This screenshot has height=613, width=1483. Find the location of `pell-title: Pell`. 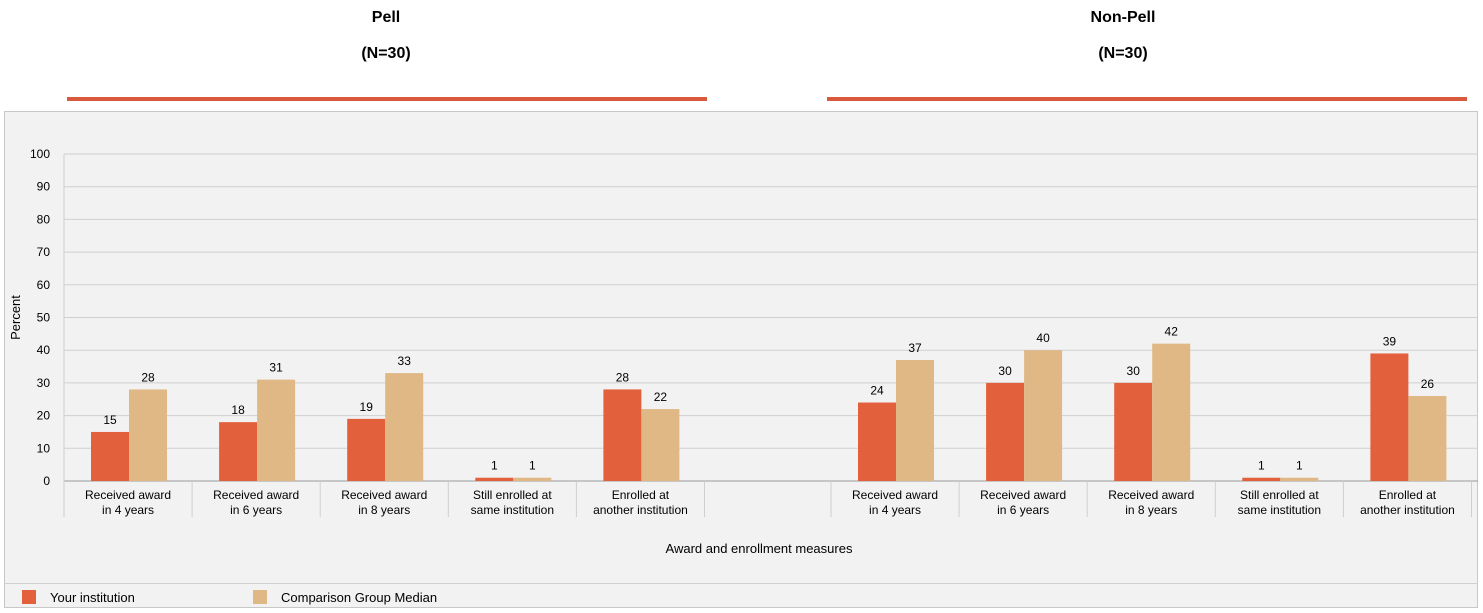

pell-title: Pell is located at coordinates (386, 17).